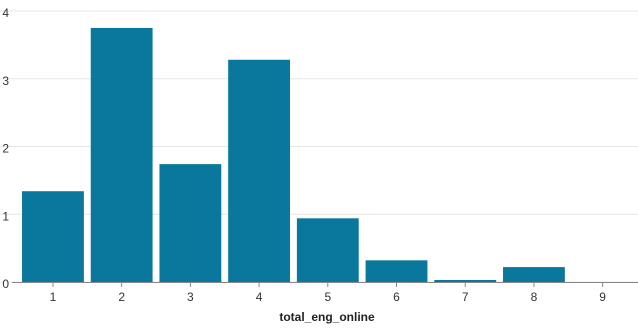  What do you see at coordinates (5, 216) in the screenshot?
I see `y-tick-label: 1` at bounding box center [5, 216].